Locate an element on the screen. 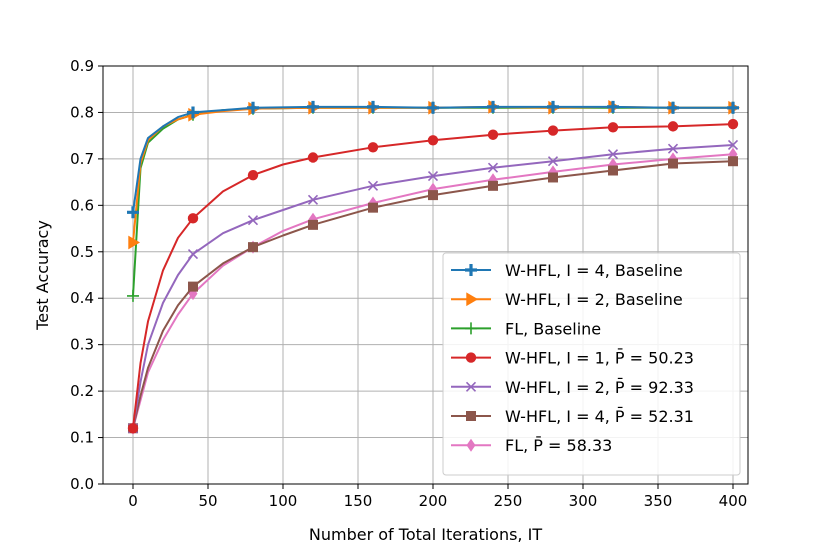 The width and height of the screenshot is (830, 554). legend-item: W-HFL, I = 4, Baseline is located at coordinates (567, 270).